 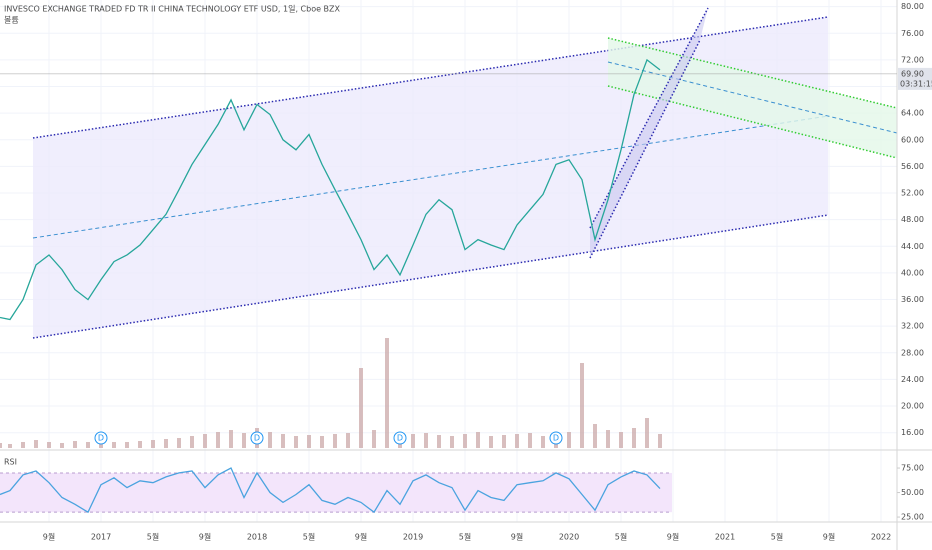 I want to click on y-tick-label: 75.00, so click(x=912, y=468).